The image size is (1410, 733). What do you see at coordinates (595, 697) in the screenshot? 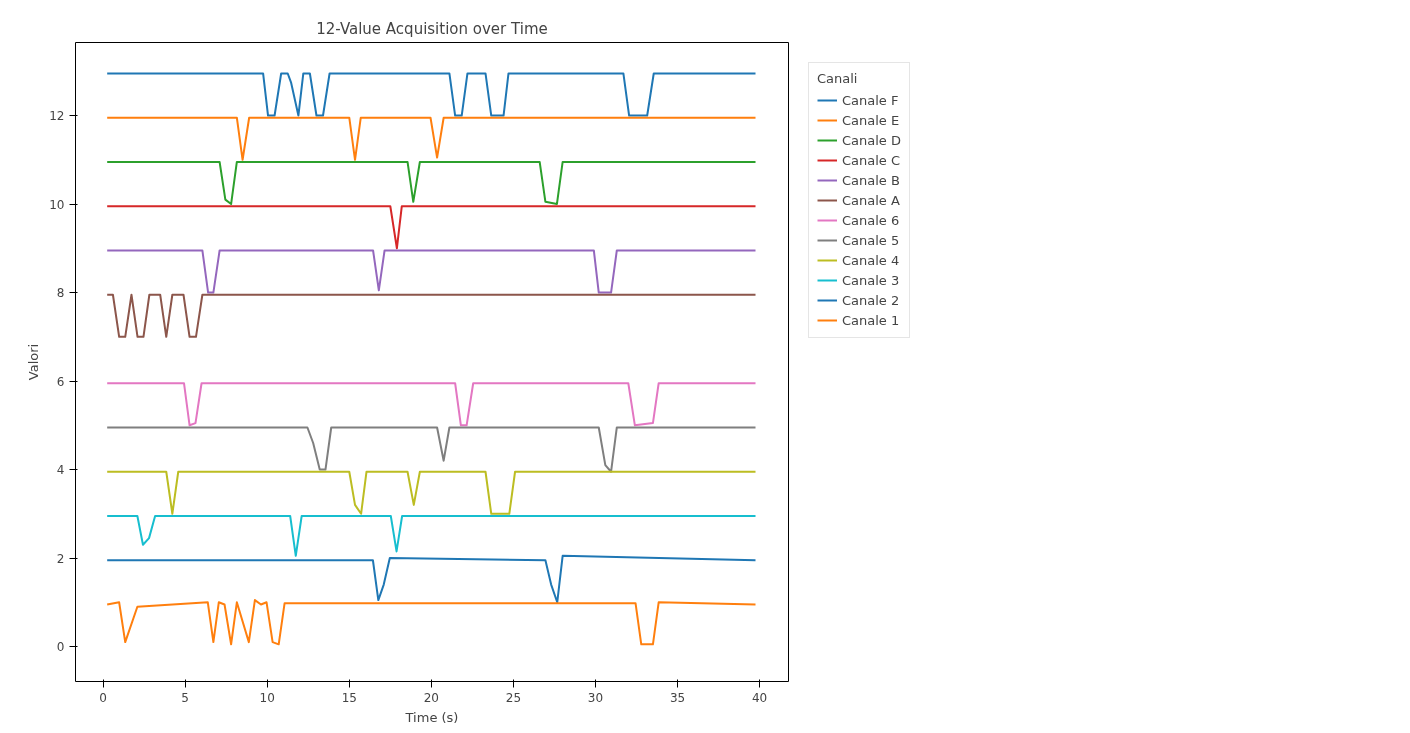
I see `x-tick-label: 30` at bounding box center [595, 697].